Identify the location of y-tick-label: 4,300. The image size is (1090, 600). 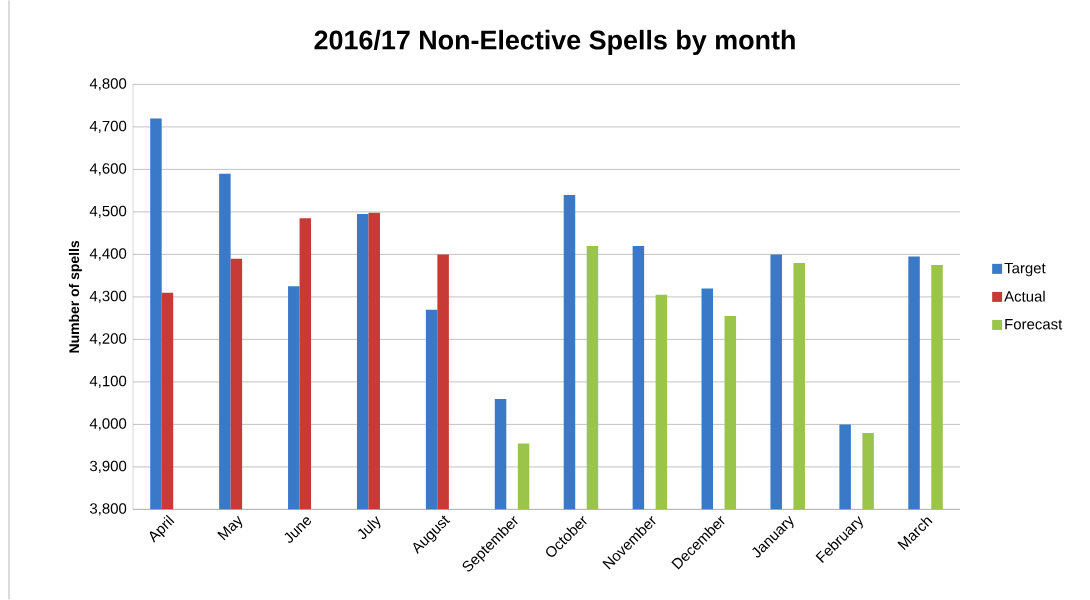
(108, 297).